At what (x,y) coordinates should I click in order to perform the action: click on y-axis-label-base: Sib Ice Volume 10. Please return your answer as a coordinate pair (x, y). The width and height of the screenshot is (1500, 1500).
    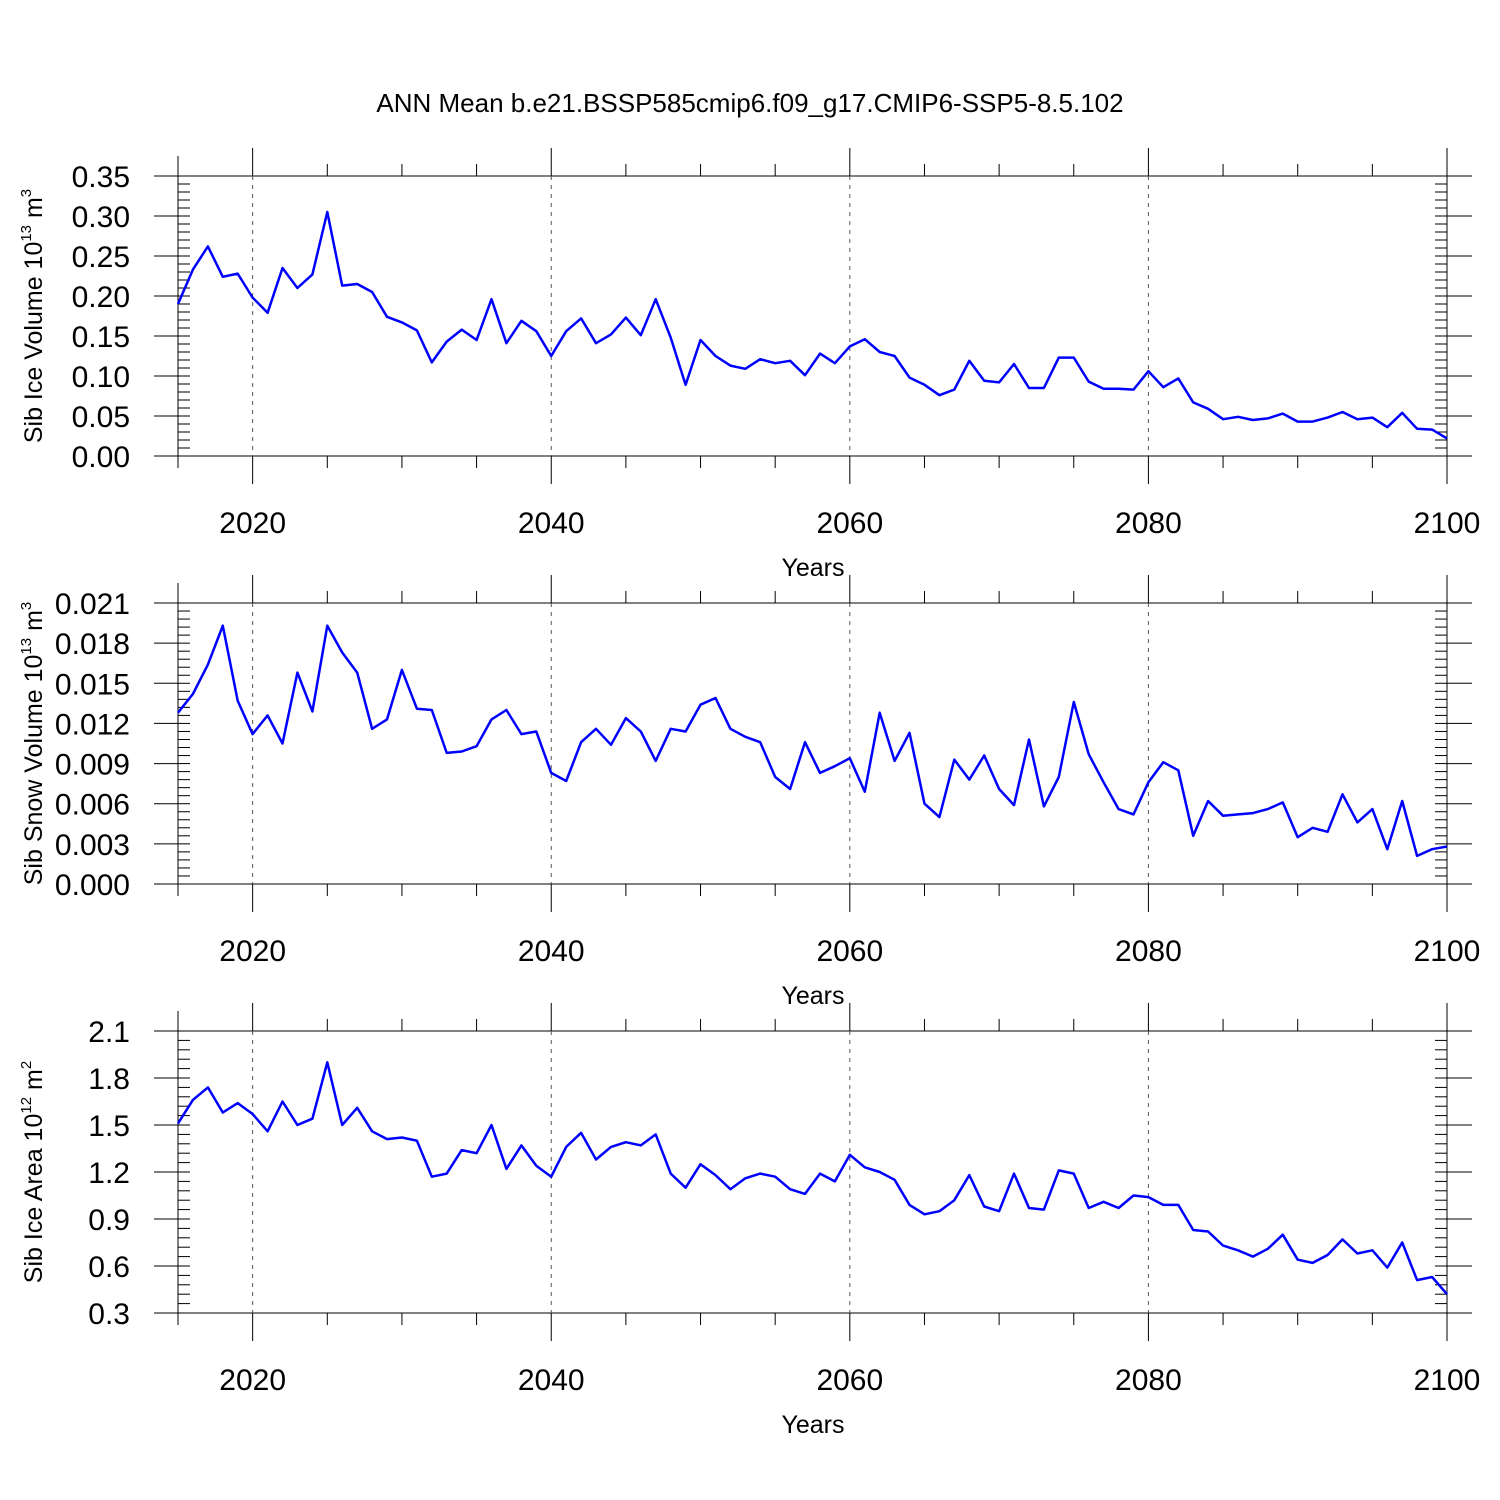
    Looking at the image, I should click on (34, 343).